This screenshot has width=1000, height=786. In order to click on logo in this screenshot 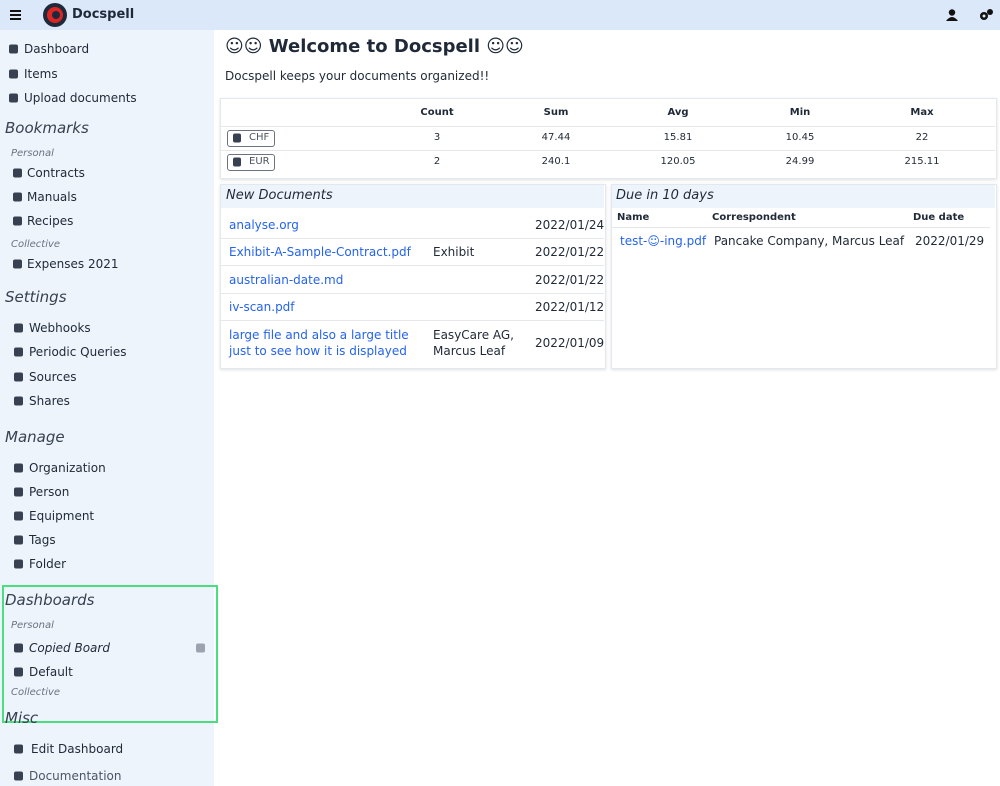, I will do `click(55, 15)`.